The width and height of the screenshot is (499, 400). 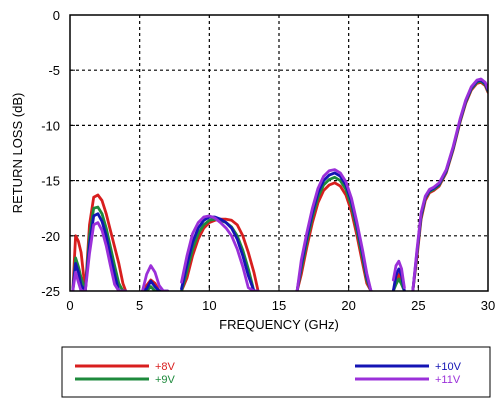 What do you see at coordinates (448, 380) in the screenshot?
I see `legend-label: +11V` at bounding box center [448, 380].